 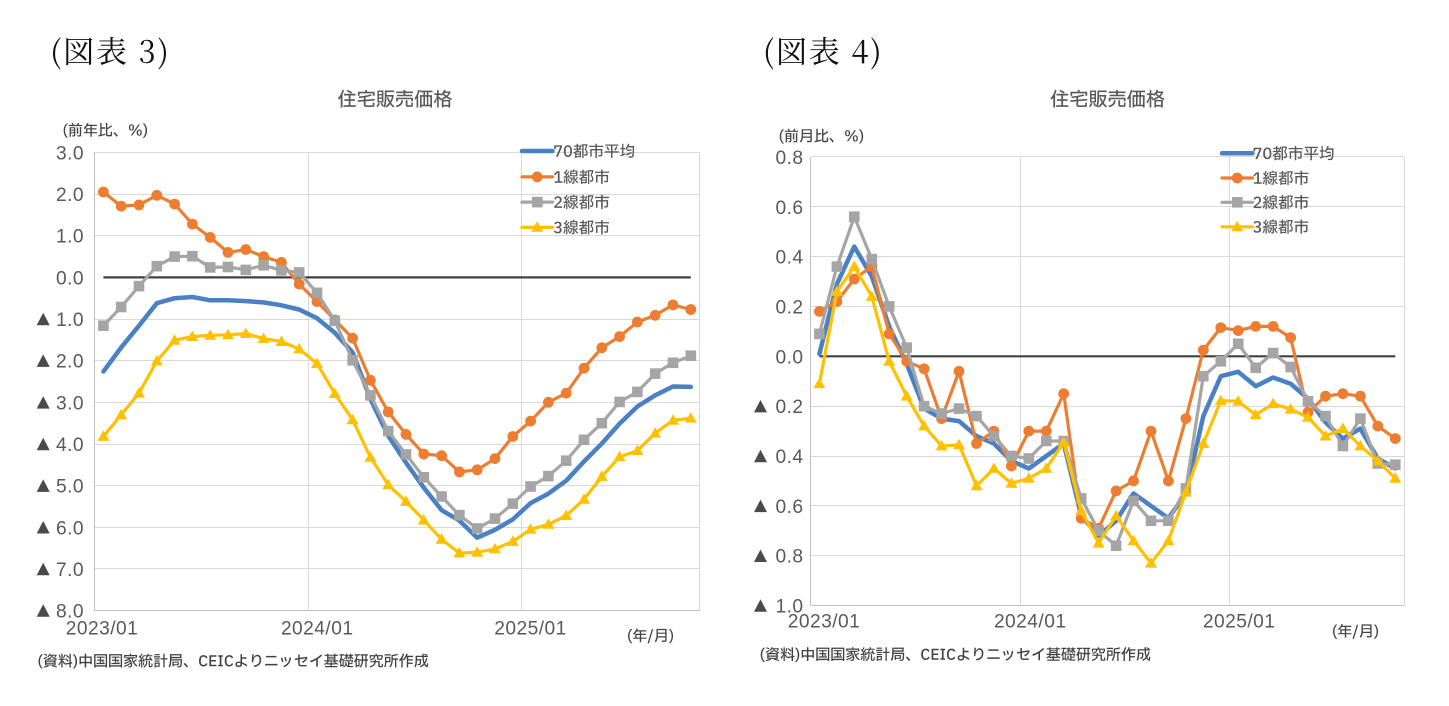 What do you see at coordinates (70, 612) in the screenshot?
I see `svg-text: 8.0` at bounding box center [70, 612].